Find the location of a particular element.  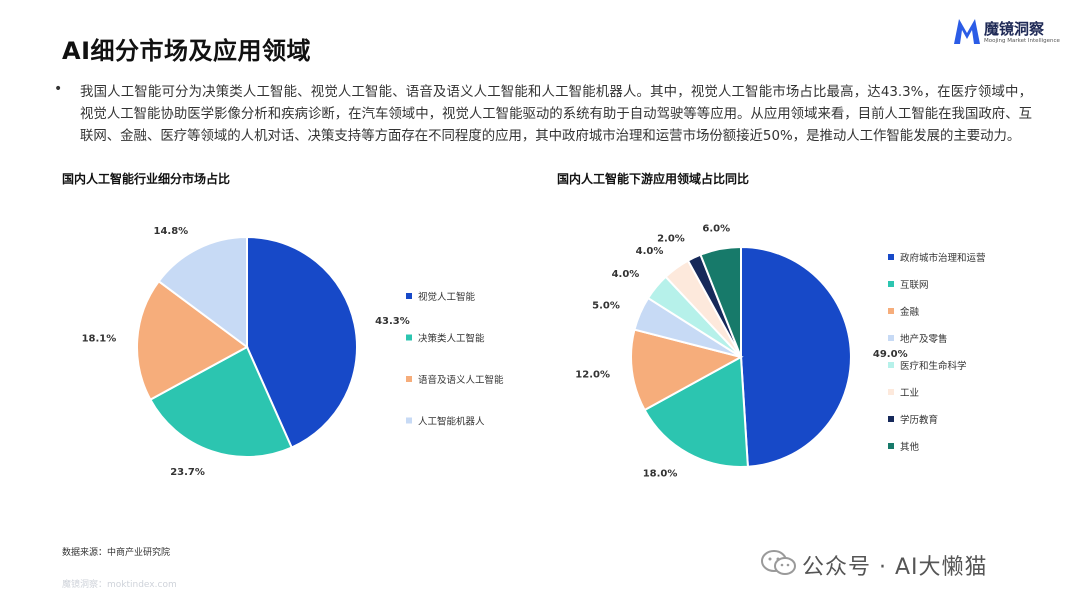

wechat-icon is located at coordinates (778, 562).